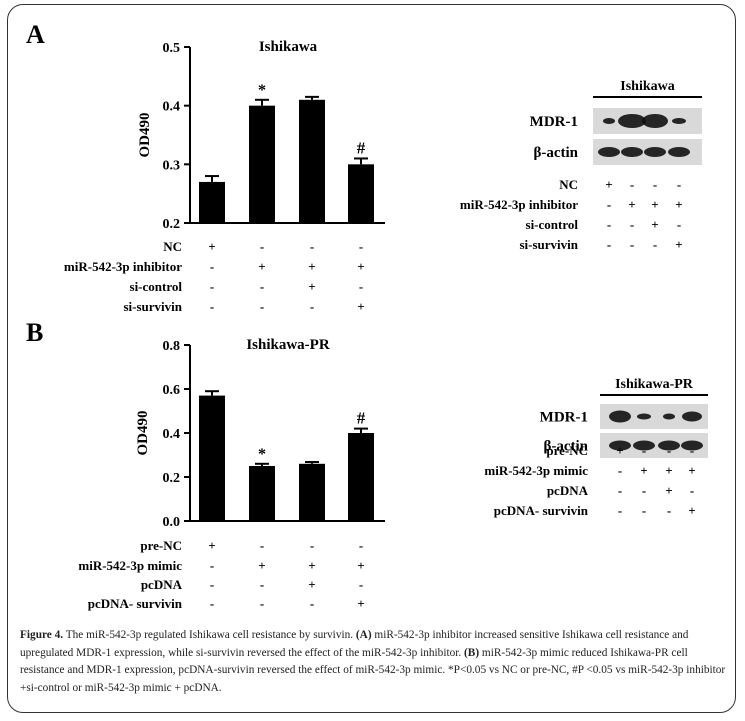  I want to click on treatment-label: miR-542-3p inhibitor, so click(519, 204).